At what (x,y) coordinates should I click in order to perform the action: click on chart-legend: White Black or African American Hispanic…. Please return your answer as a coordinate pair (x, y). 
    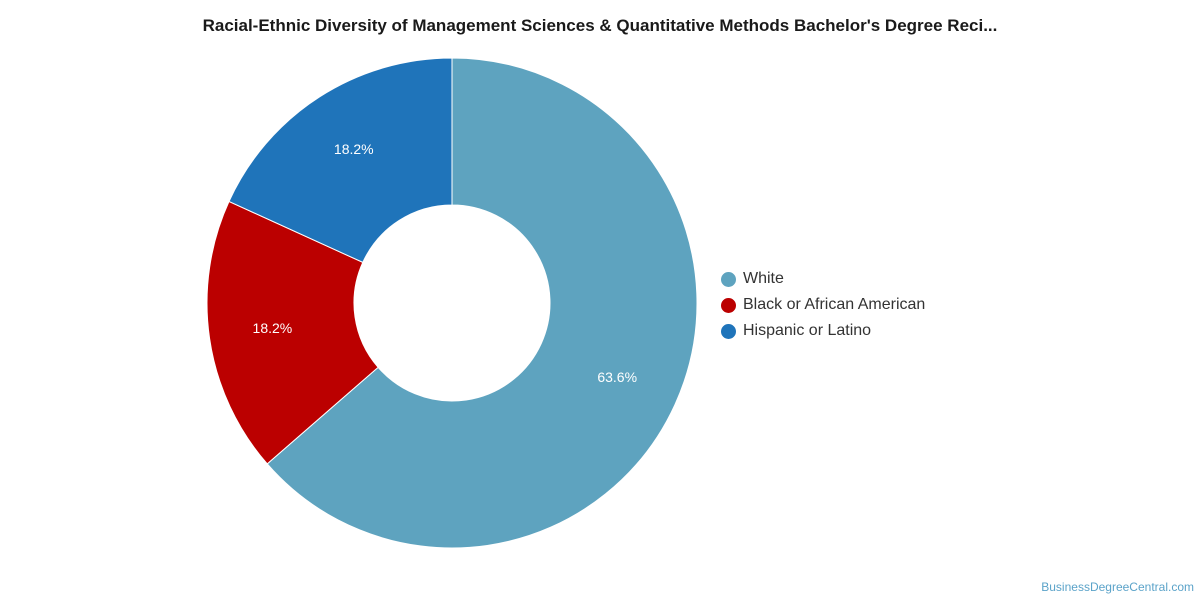
    Looking at the image, I should click on (823, 305).